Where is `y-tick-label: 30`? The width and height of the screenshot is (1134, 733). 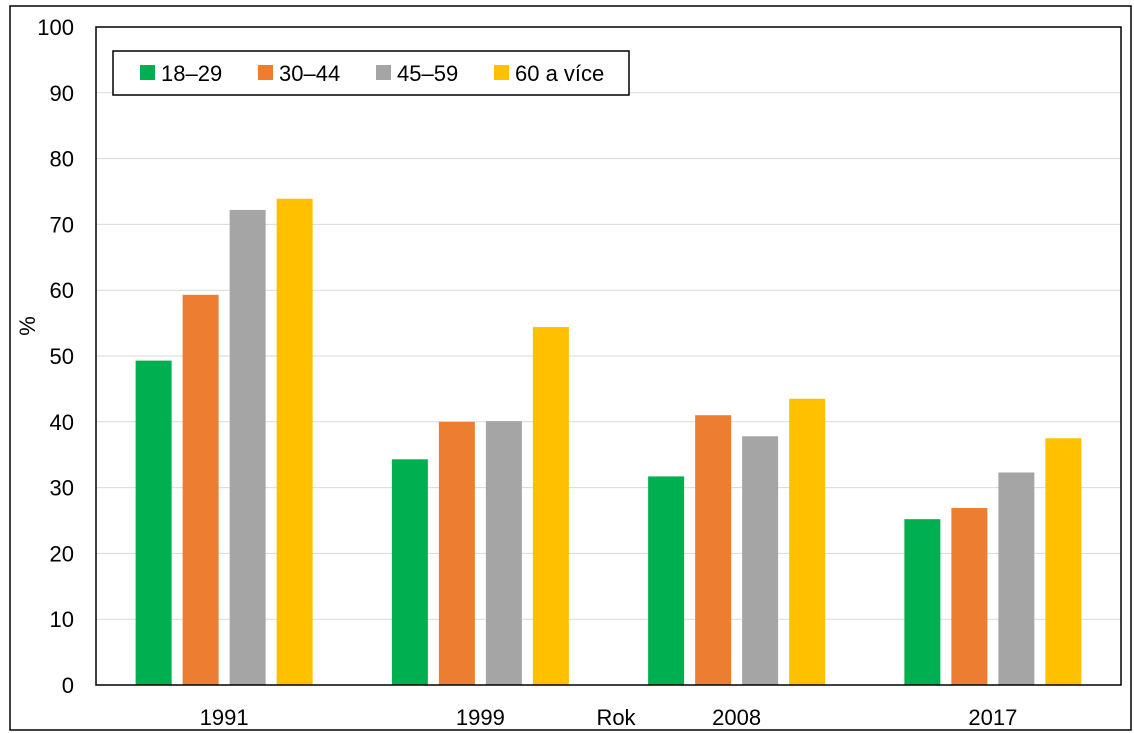
y-tick-label: 30 is located at coordinates (62, 488).